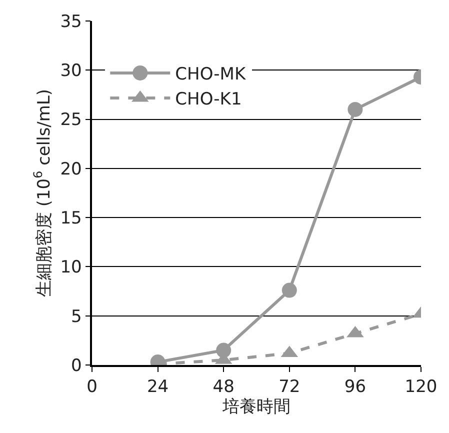  I want to click on x-tick-label: 120, so click(421, 387).